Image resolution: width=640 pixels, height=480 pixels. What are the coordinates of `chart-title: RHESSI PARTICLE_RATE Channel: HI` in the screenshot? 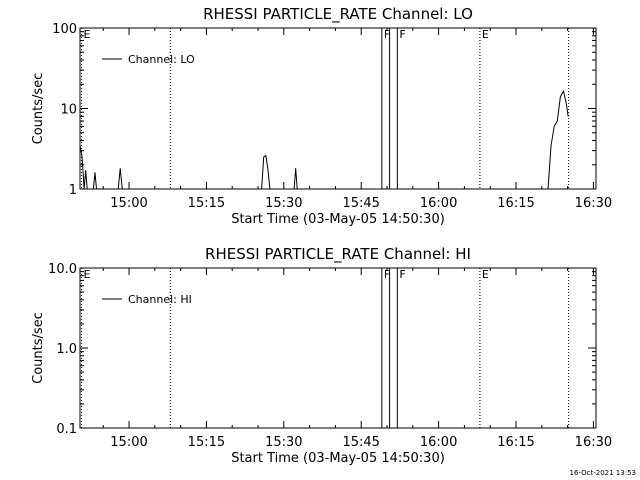 It's located at (338, 254).